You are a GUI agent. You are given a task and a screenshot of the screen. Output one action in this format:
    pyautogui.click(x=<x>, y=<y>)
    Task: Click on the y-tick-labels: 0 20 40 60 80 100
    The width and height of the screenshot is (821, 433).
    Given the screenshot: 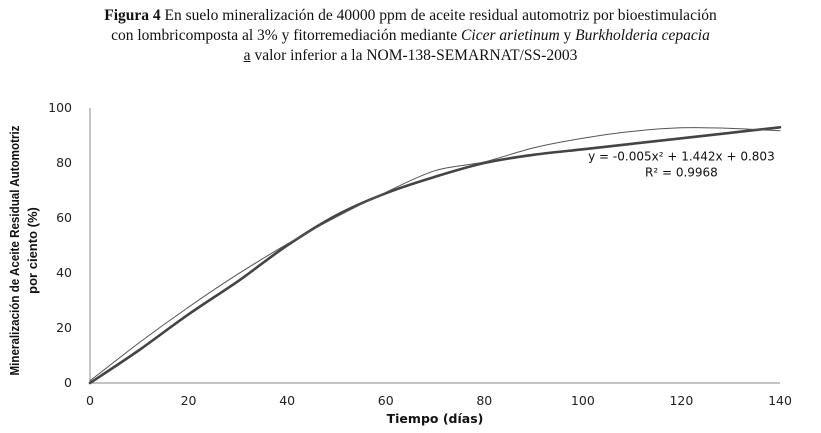 What is the action you would take?
    pyautogui.click(x=60, y=245)
    